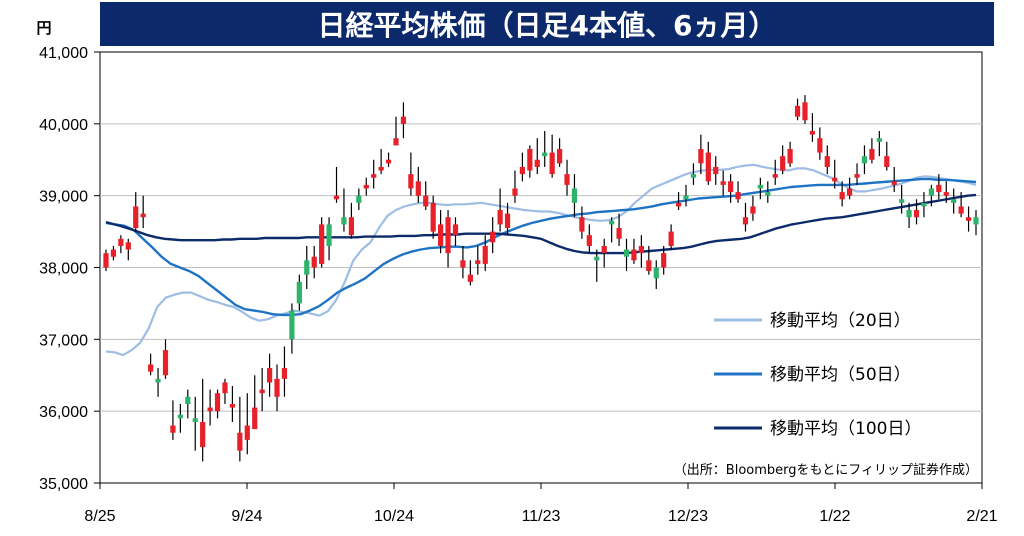 The width and height of the screenshot is (1024, 536). Describe the element at coordinates (840, 321) in the screenshot. I see `legend-label-ma20: 移動平均（20日）` at that location.